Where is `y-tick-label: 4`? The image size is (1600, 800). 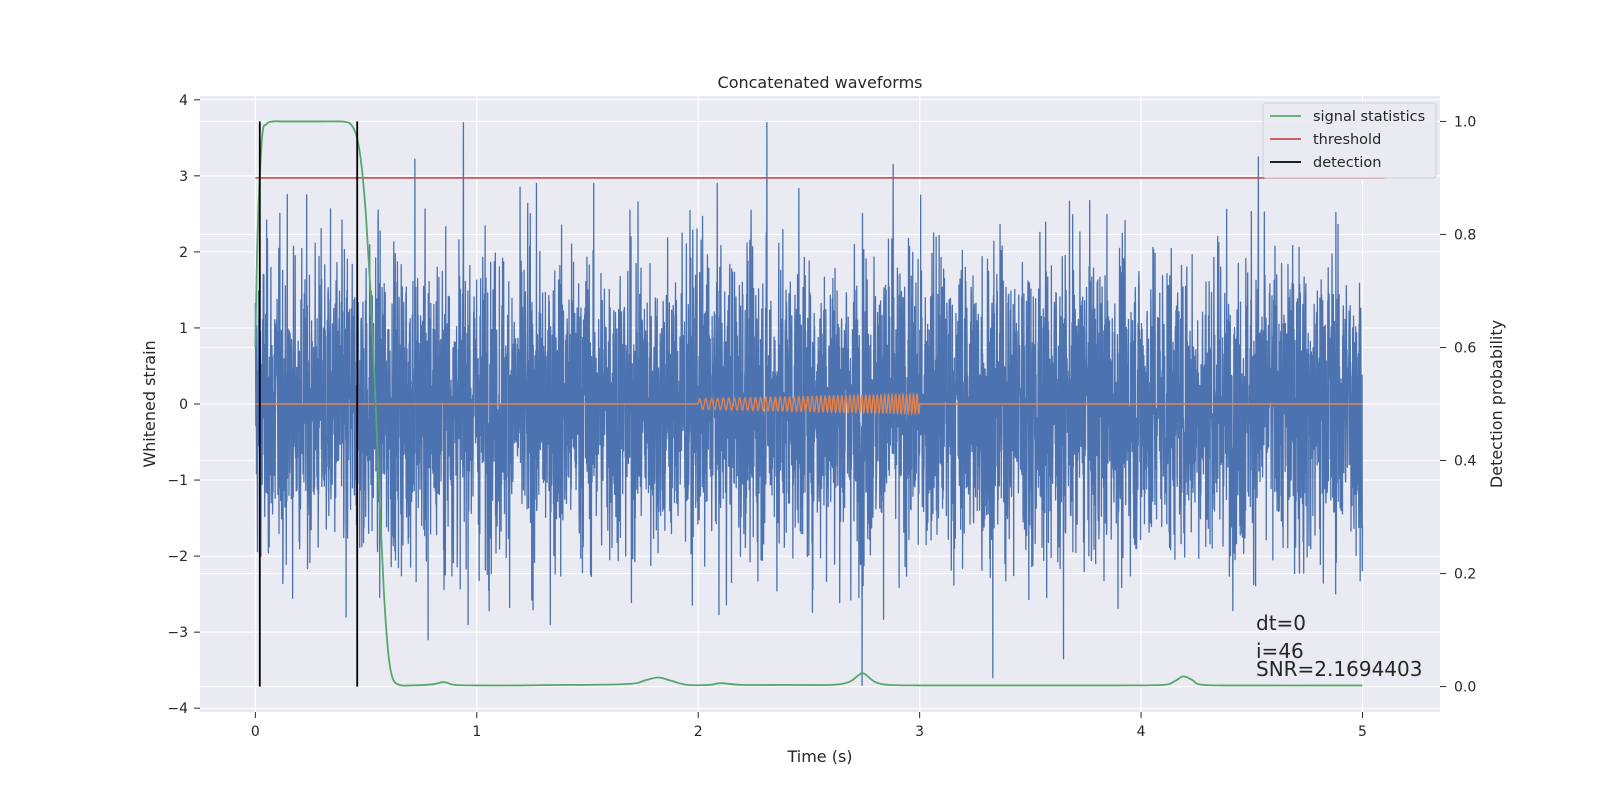 y-tick-label: 4 is located at coordinates (183, 101).